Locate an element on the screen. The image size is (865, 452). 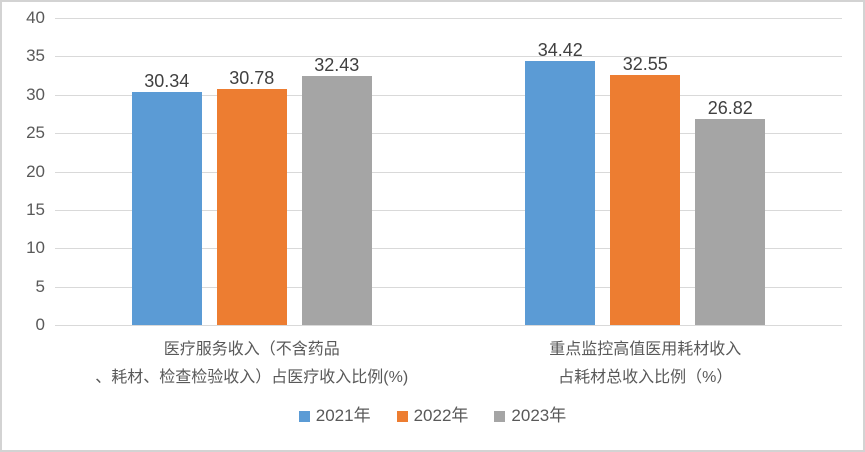
bar-value-label: 32.55 is located at coordinates (645, 64).